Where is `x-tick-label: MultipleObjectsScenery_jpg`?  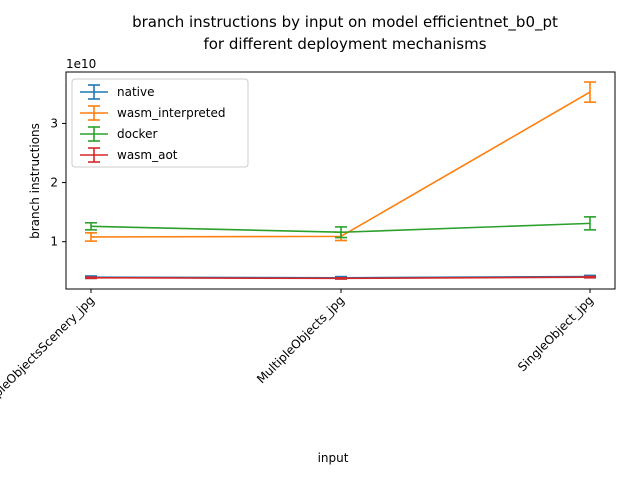
x-tick-label: MultipleObjectsScenery_jpg is located at coordinates (48, 356).